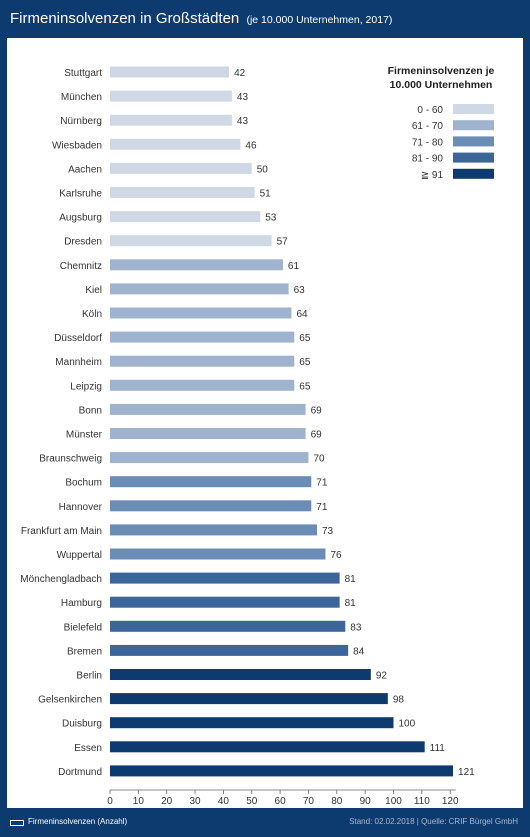 This screenshot has height=837, width=530. Describe the element at coordinates (337, 801) in the screenshot. I see `x-tick-label: 80` at that location.